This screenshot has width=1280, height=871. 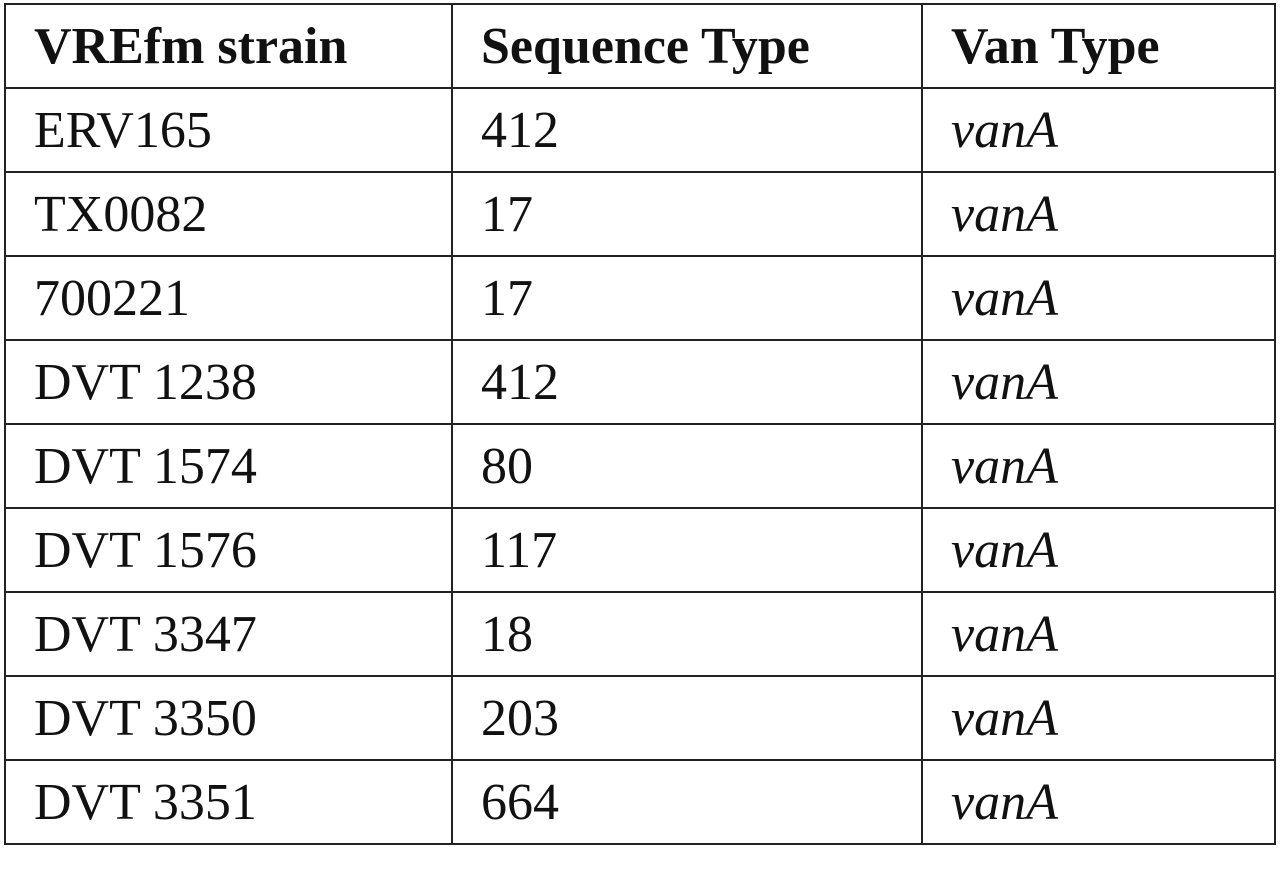 I want to click on table-cell: 18, so click(x=687, y=634).